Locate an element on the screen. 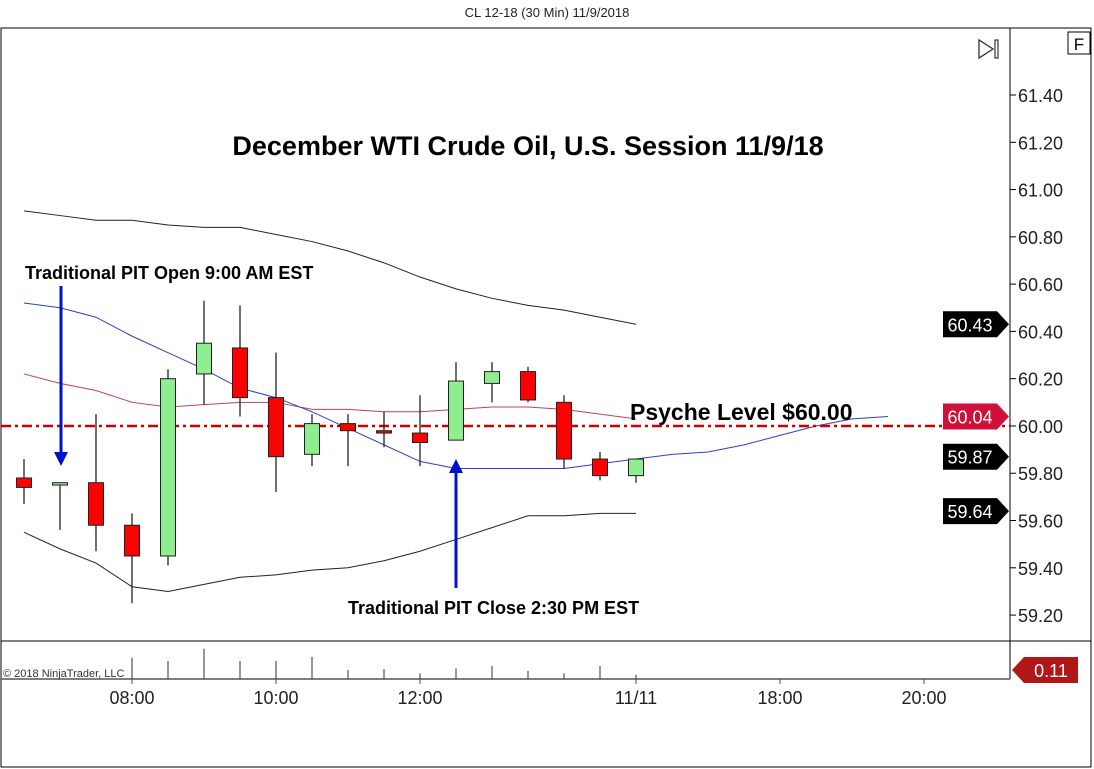 The height and width of the screenshot is (769, 1094). y-tick-label: 60.40 is located at coordinates (1040, 332).